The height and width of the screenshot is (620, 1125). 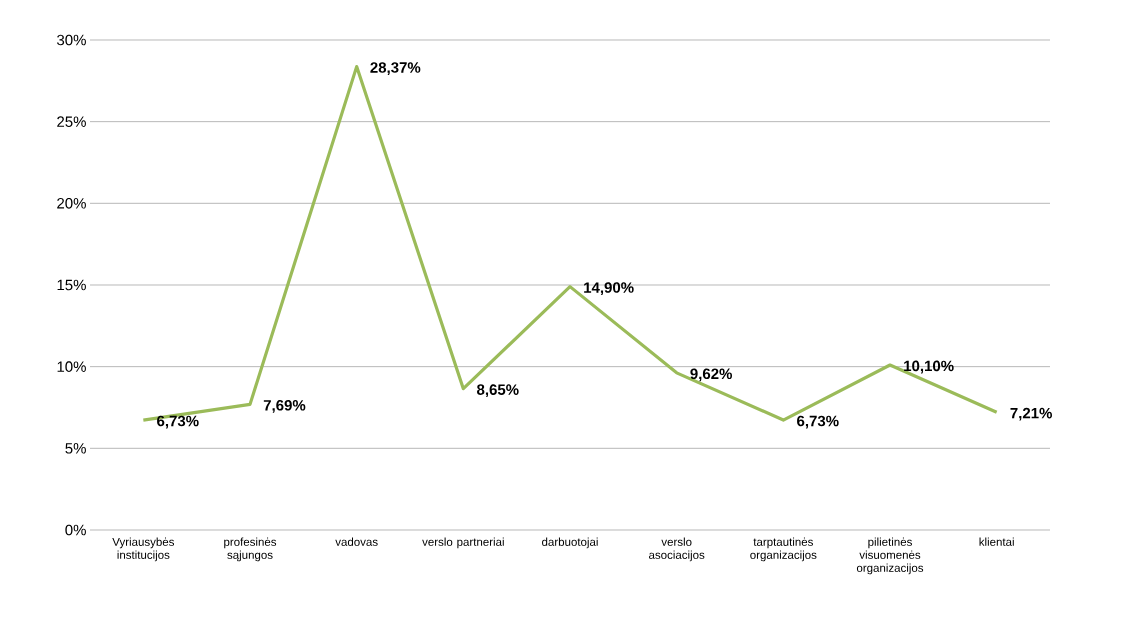 What do you see at coordinates (71, 121) in the screenshot?
I see `y-tick-label: 25%` at bounding box center [71, 121].